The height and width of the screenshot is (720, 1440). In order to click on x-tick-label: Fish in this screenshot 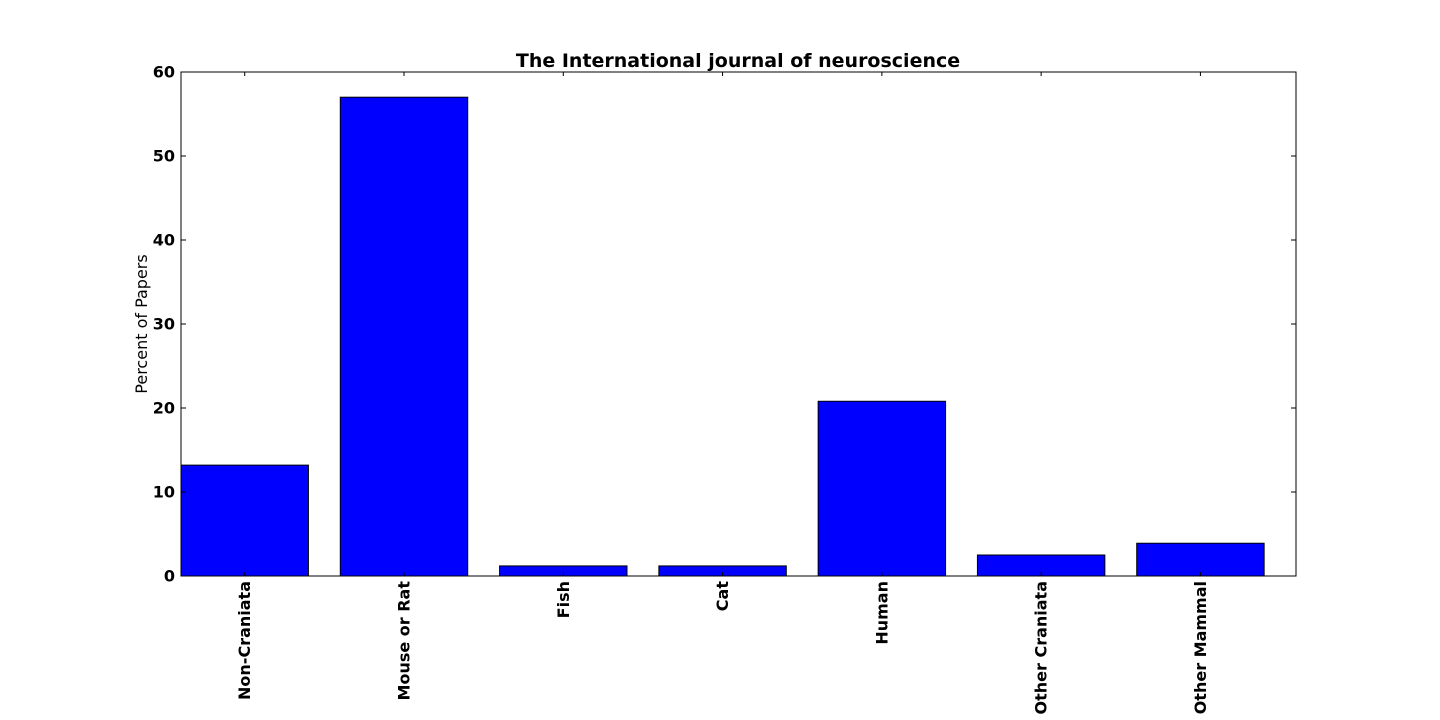, I will do `click(563, 599)`.